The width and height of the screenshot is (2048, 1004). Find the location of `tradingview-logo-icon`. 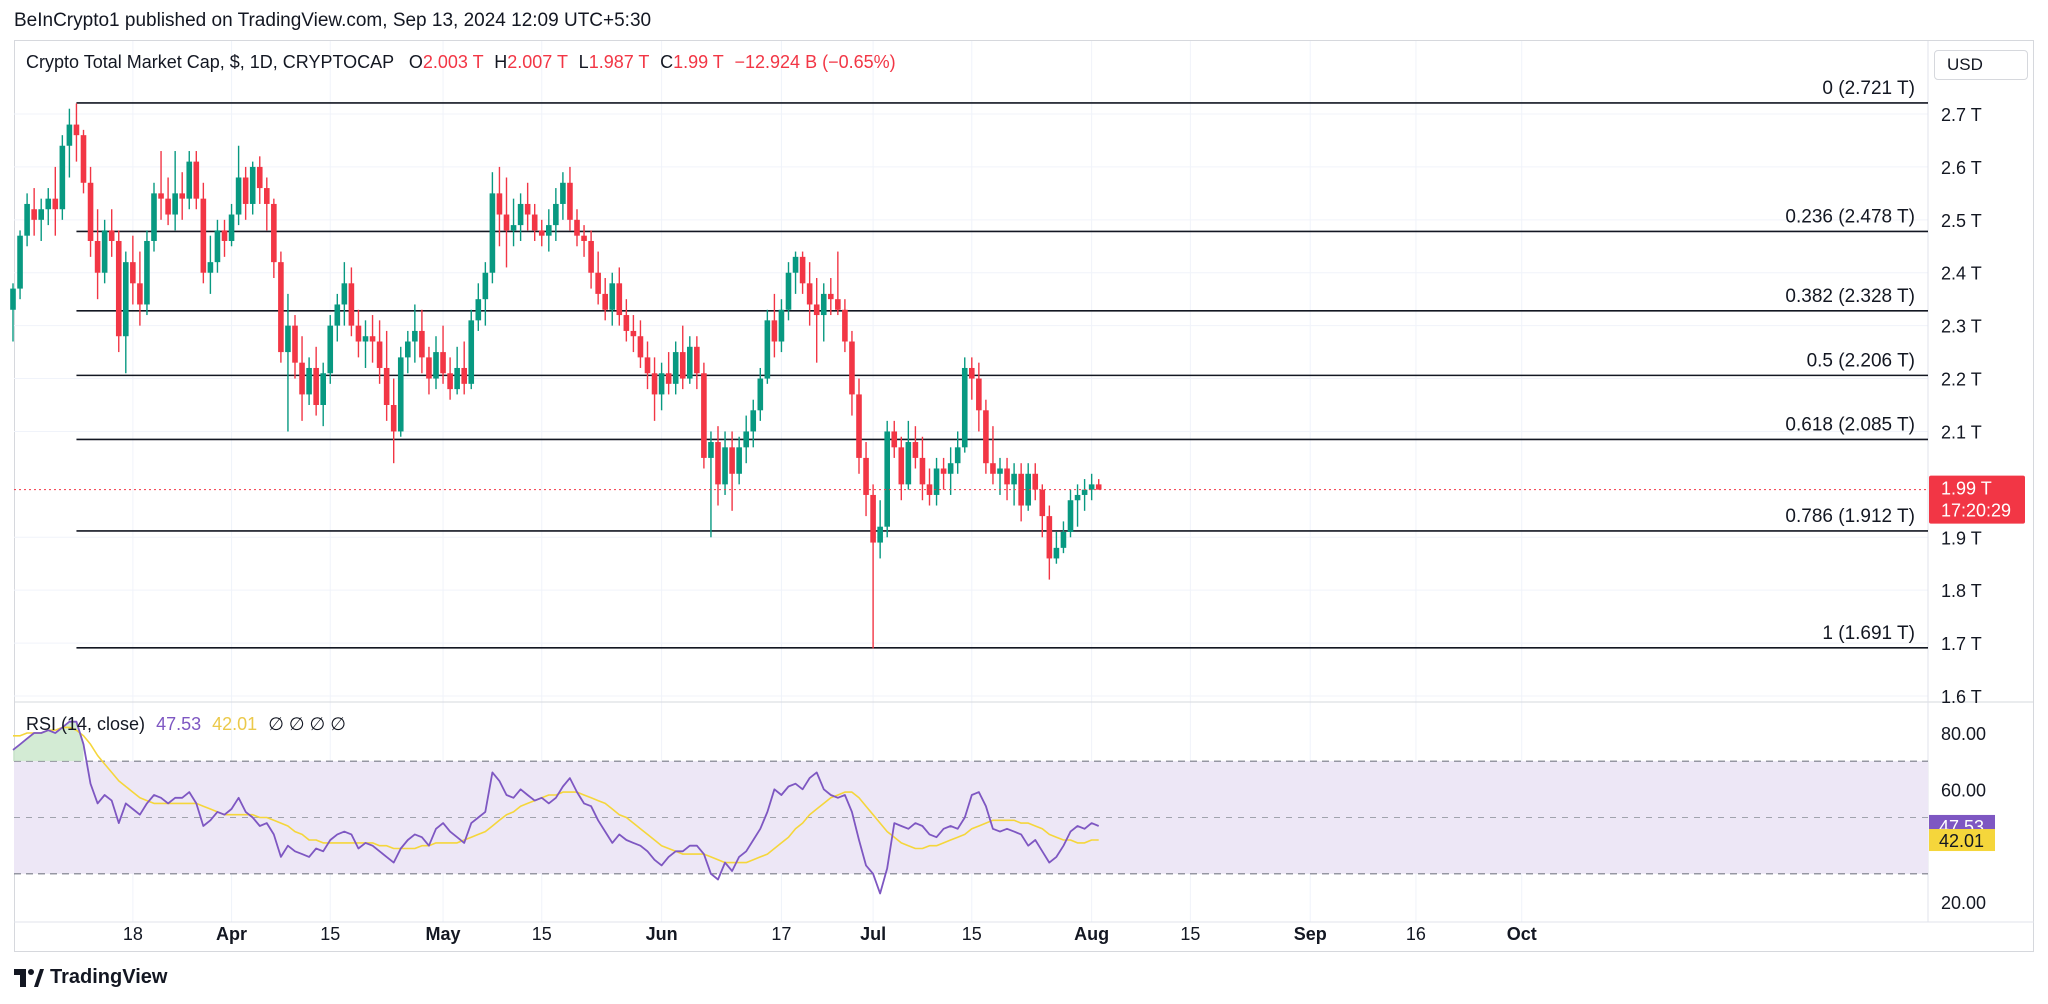

tradingview-logo-icon is located at coordinates (29, 977).